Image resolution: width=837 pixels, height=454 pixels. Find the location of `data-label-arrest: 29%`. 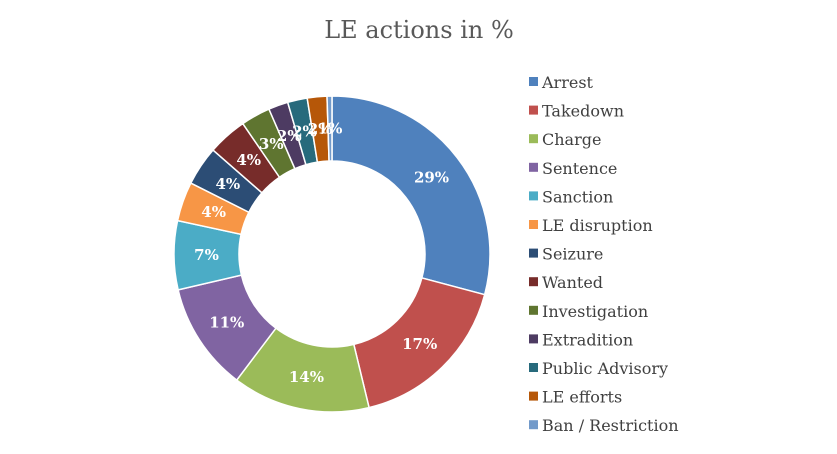

data-label-arrest: 29% is located at coordinates (431, 178).